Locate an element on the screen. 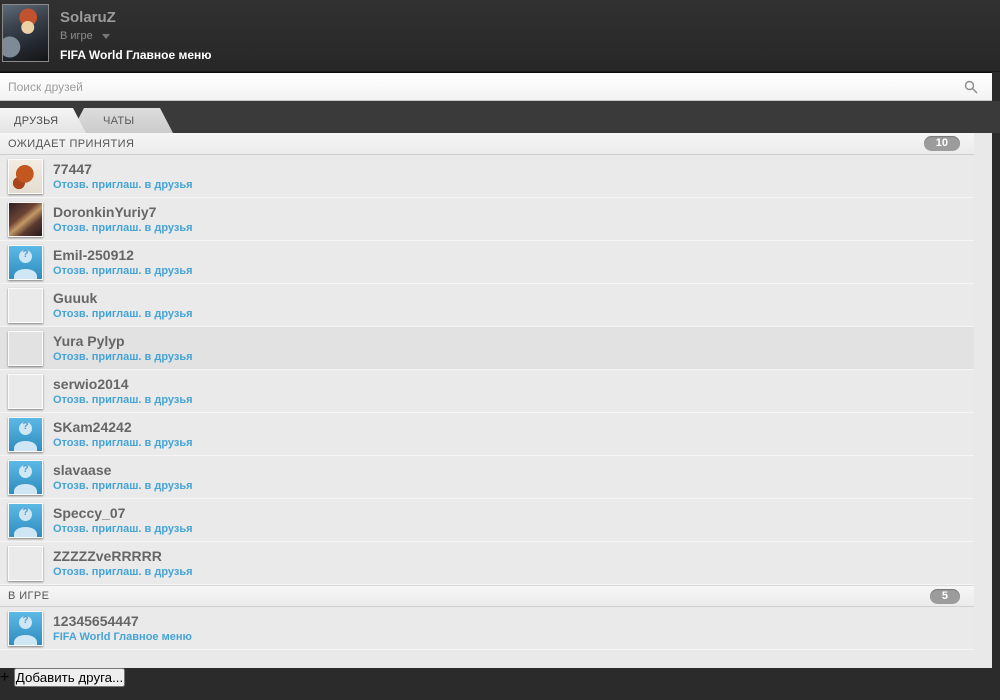  friend-name: ZZZZZveRRRRR is located at coordinates (107, 555).